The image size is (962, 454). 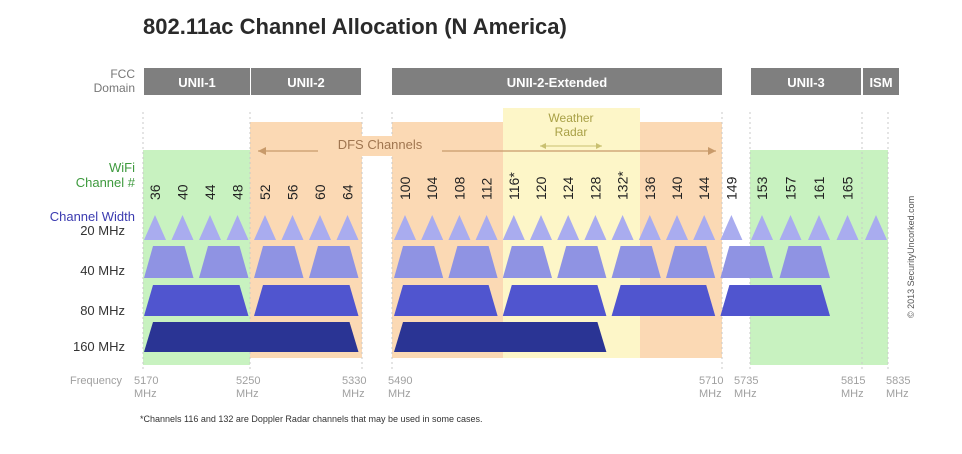 I want to click on channel-number-128: 128, so click(x=595, y=188).